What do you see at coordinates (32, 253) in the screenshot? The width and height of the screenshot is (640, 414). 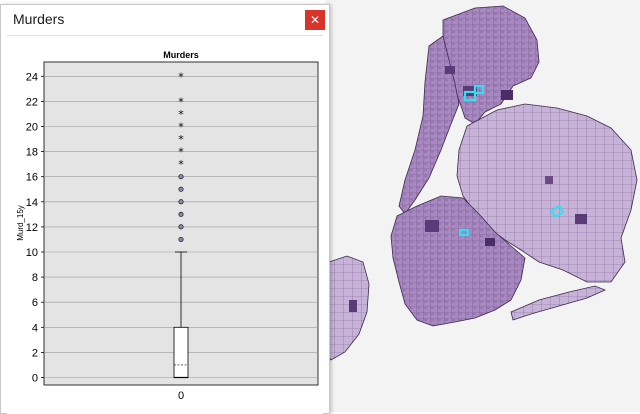 I see `y-tick-label: 10` at bounding box center [32, 253].